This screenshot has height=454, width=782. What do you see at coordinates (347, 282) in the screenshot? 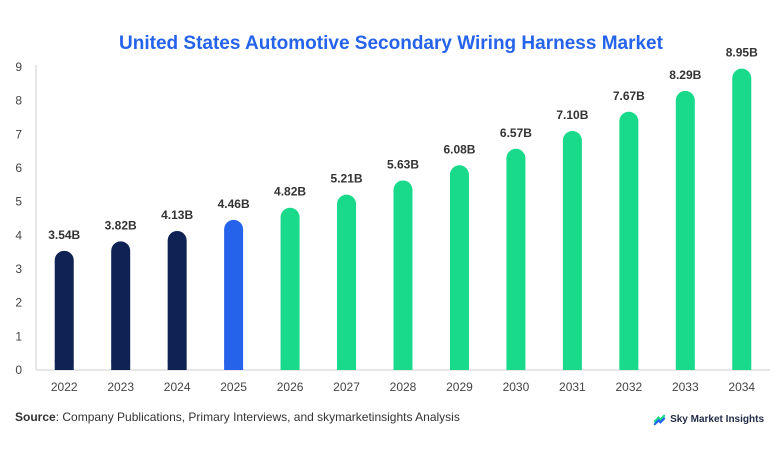
I see `bar-2027` at bounding box center [347, 282].